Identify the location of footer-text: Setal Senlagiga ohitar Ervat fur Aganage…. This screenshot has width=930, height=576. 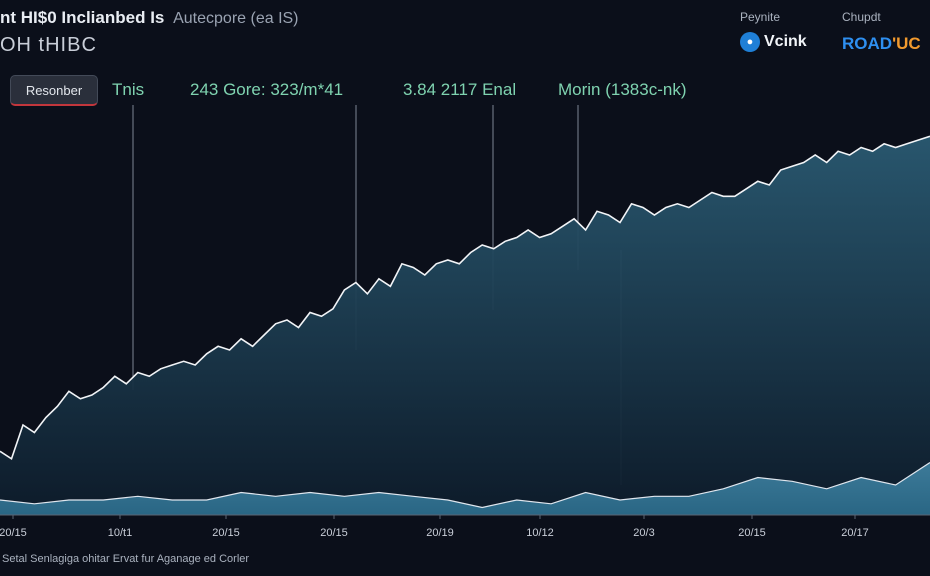
(126, 559).